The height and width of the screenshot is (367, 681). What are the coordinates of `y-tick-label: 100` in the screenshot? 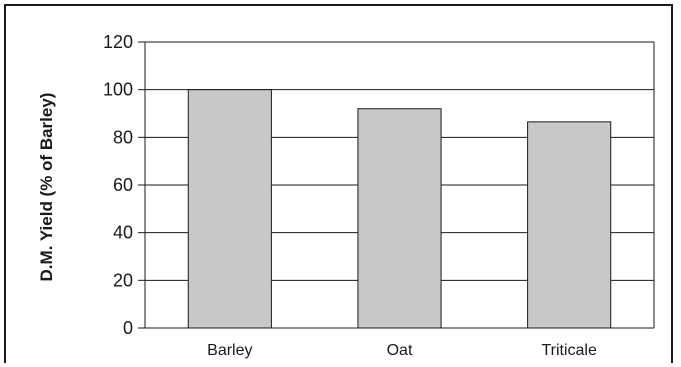 It's located at (118, 90).